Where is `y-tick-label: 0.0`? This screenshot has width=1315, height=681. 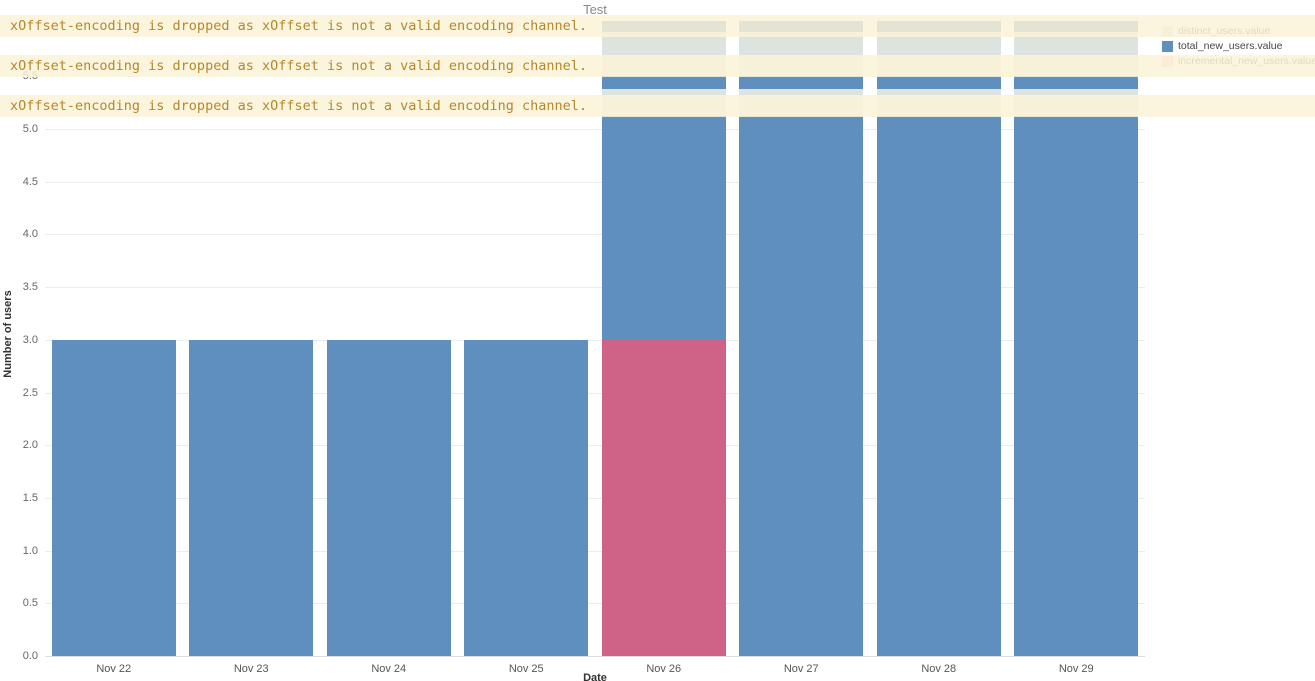 y-tick-label: 0.0 is located at coordinates (30, 656).